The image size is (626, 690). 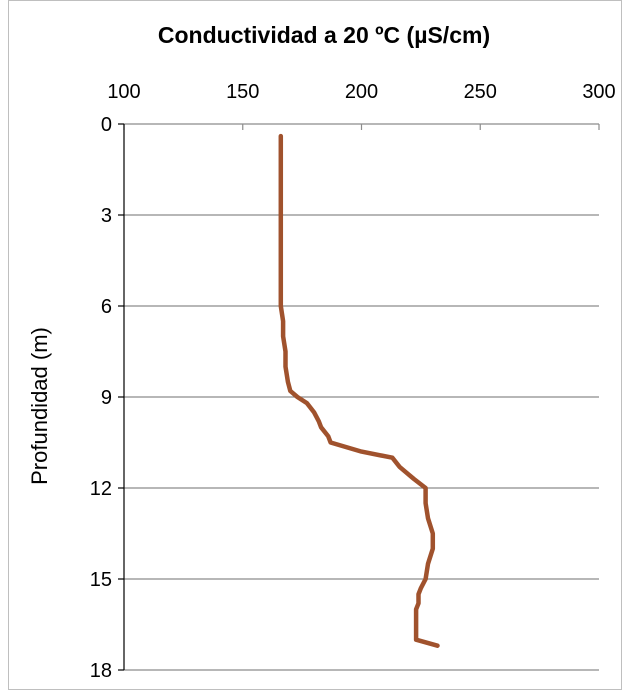 What do you see at coordinates (324, 35) in the screenshot?
I see `chart-title: Conductividad a 20 ºC (µS/cm)` at bounding box center [324, 35].